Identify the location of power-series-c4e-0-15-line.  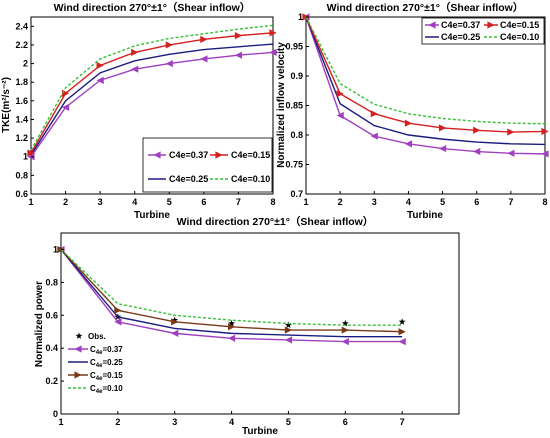
(231, 290).